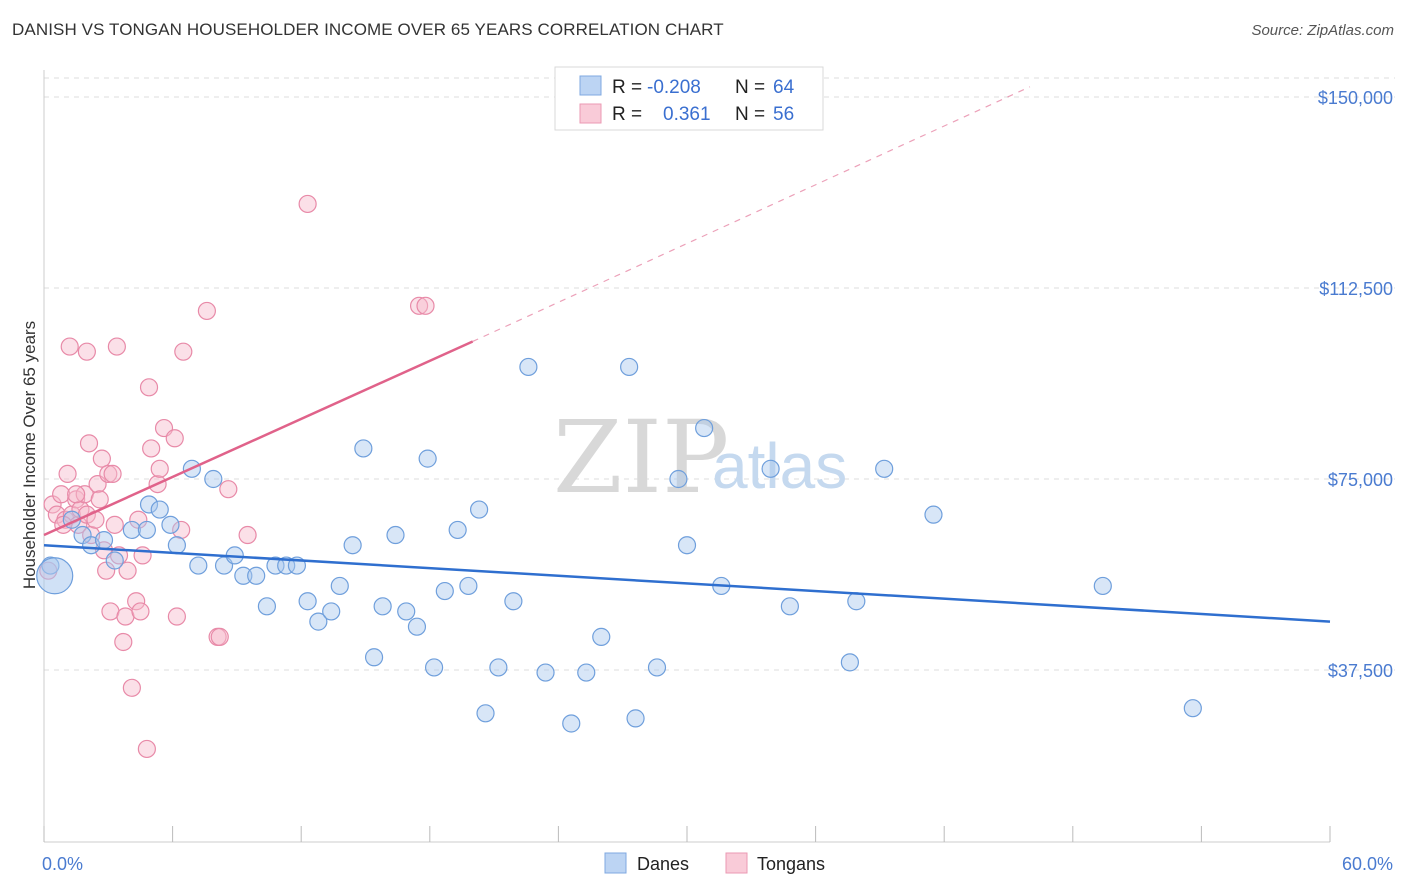 The image size is (1406, 892). What do you see at coordinates (687, 583) in the screenshot?
I see `danes-trend-line` at bounding box center [687, 583].